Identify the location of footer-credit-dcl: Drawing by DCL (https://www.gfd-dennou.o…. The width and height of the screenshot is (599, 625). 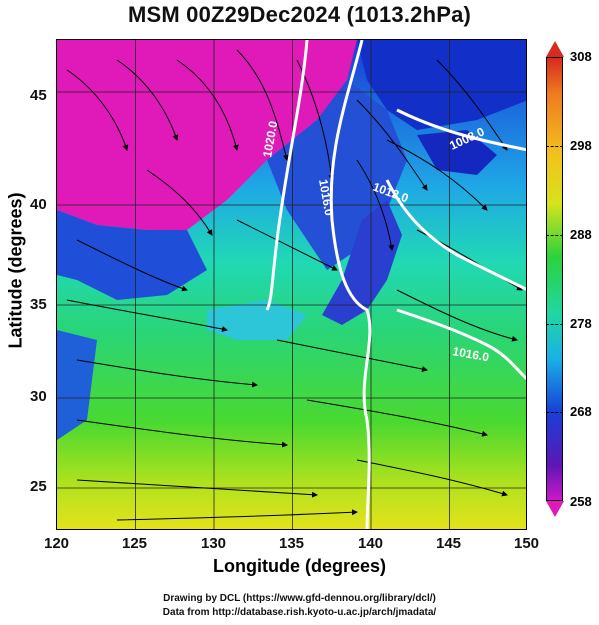
(299, 598).